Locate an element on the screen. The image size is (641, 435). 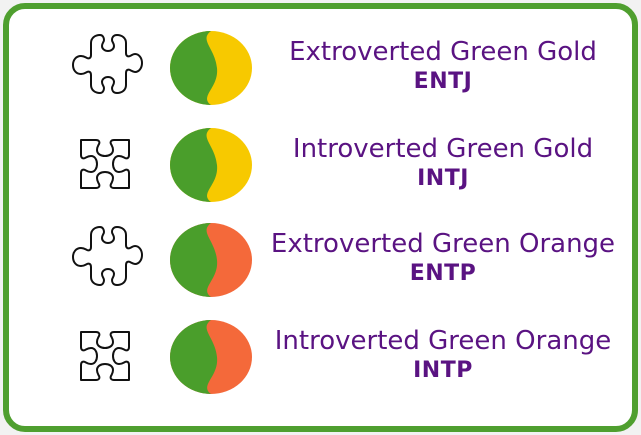
type-label: Introverted Green Gold INTJ is located at coordinates (443, 163).